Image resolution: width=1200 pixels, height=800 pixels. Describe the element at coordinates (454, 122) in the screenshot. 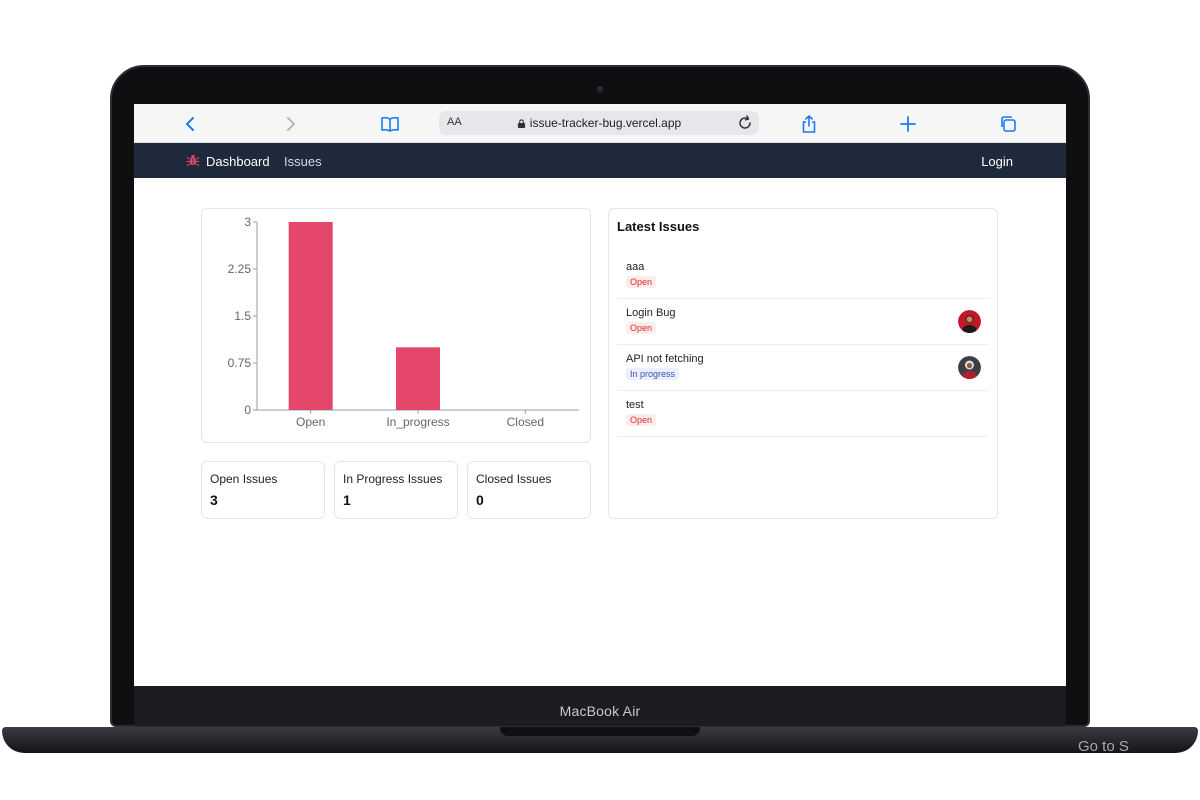

I see `text-size-button: AA` at that location.